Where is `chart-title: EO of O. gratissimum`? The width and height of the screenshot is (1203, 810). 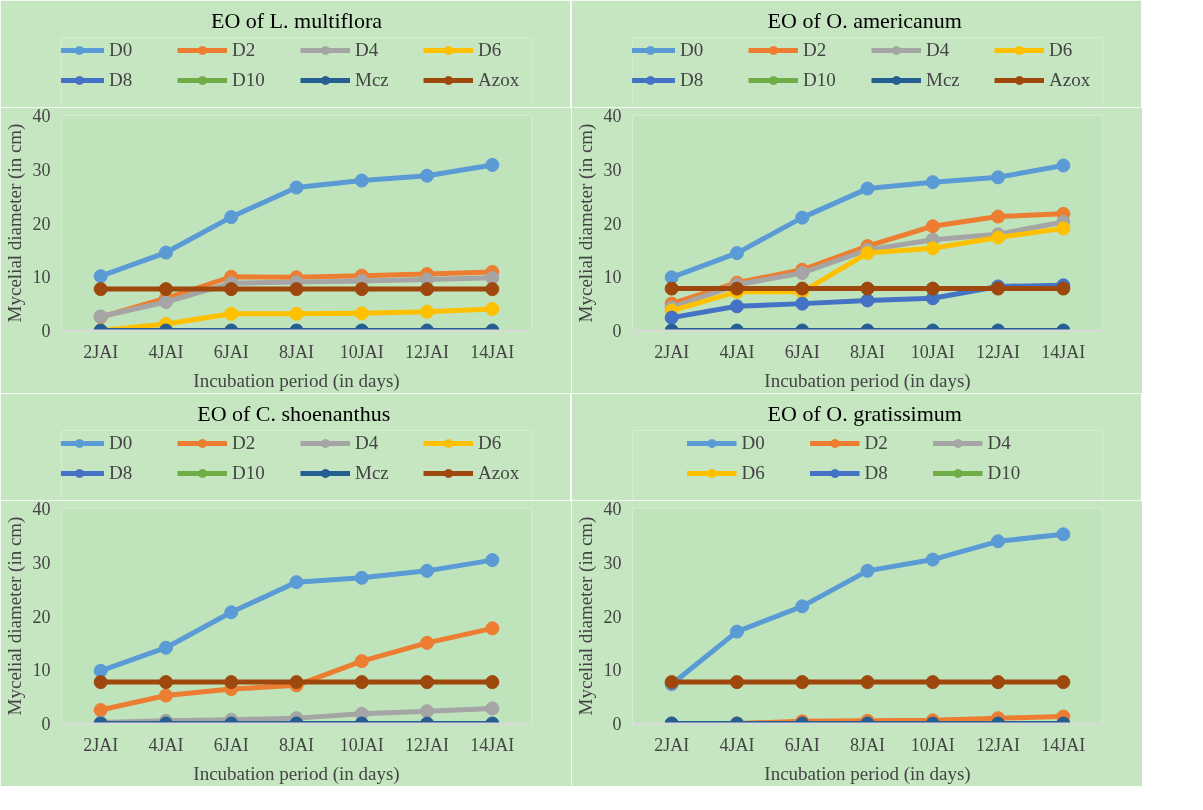
chart-title: EO of O. gratissimum is located at coordinates (864, 413).